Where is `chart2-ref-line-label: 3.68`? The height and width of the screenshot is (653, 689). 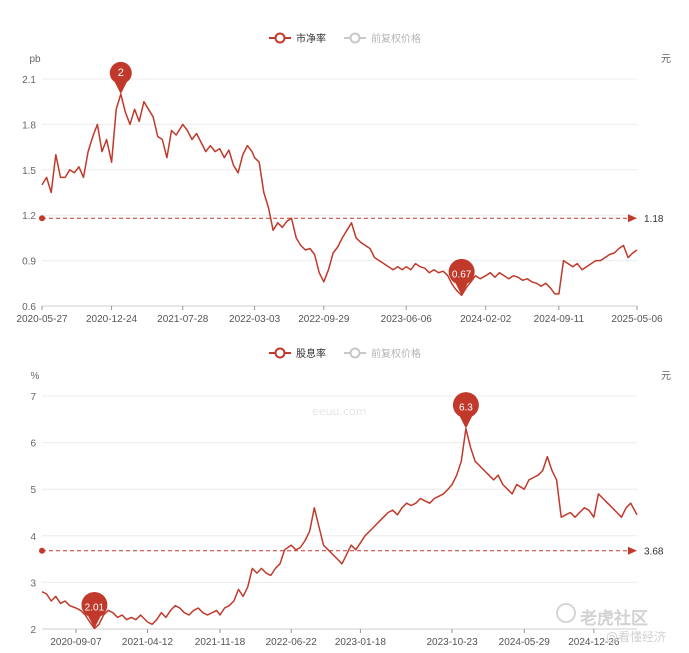 chart2-ref-line-label: 3.68 is located at coordinates (654, 552).